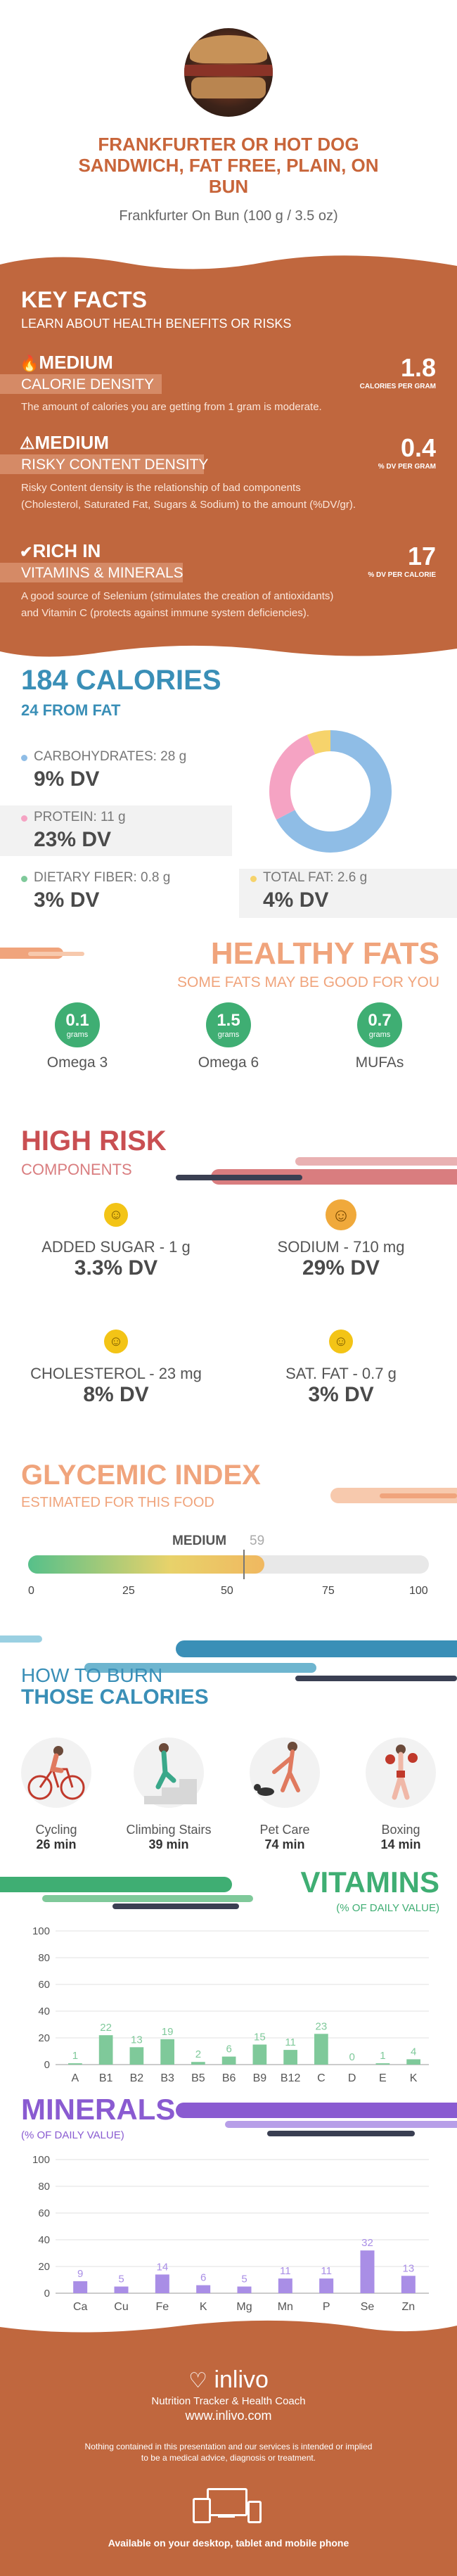 The width and height of the screenshot is (457, 2576). What do you see at coordinates (321, 2049) in the screenshot?
I see `bar-C` at bounding box center [321, 2049].